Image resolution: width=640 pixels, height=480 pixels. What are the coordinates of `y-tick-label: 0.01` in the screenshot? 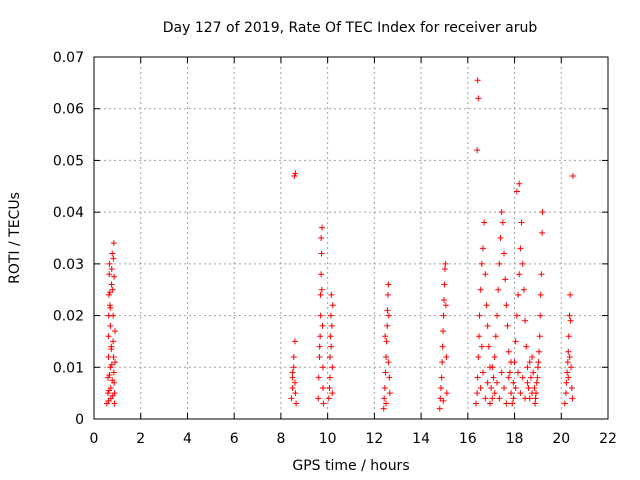 It's located at (68, 368).